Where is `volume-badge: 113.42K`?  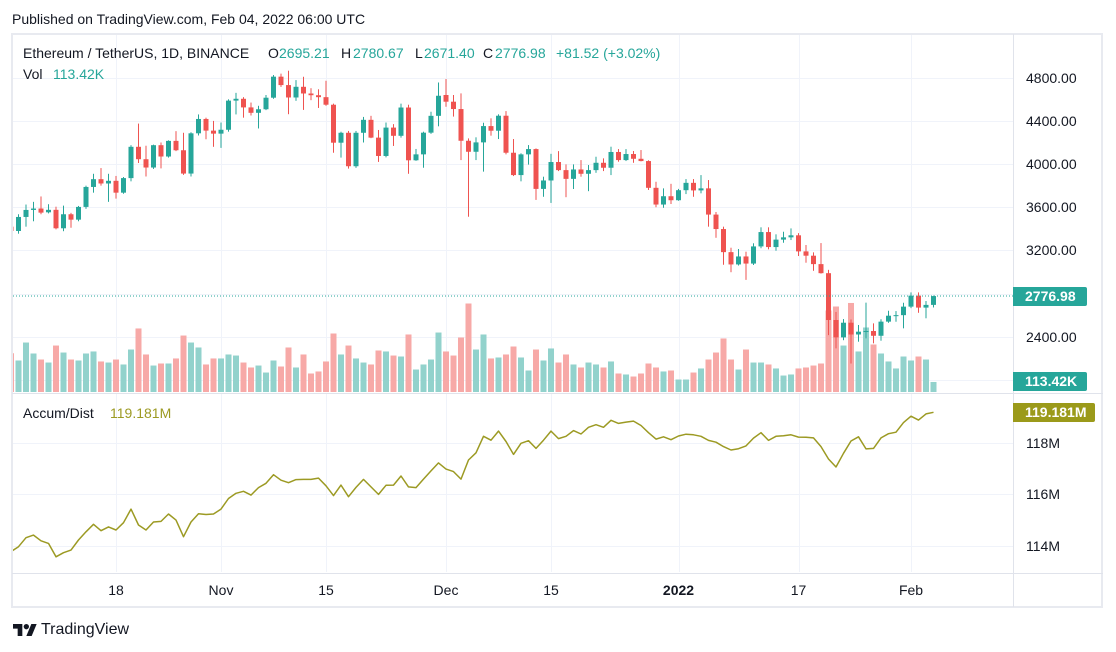 volume-badge: 113.42K is located at coordinates (1050, 382).